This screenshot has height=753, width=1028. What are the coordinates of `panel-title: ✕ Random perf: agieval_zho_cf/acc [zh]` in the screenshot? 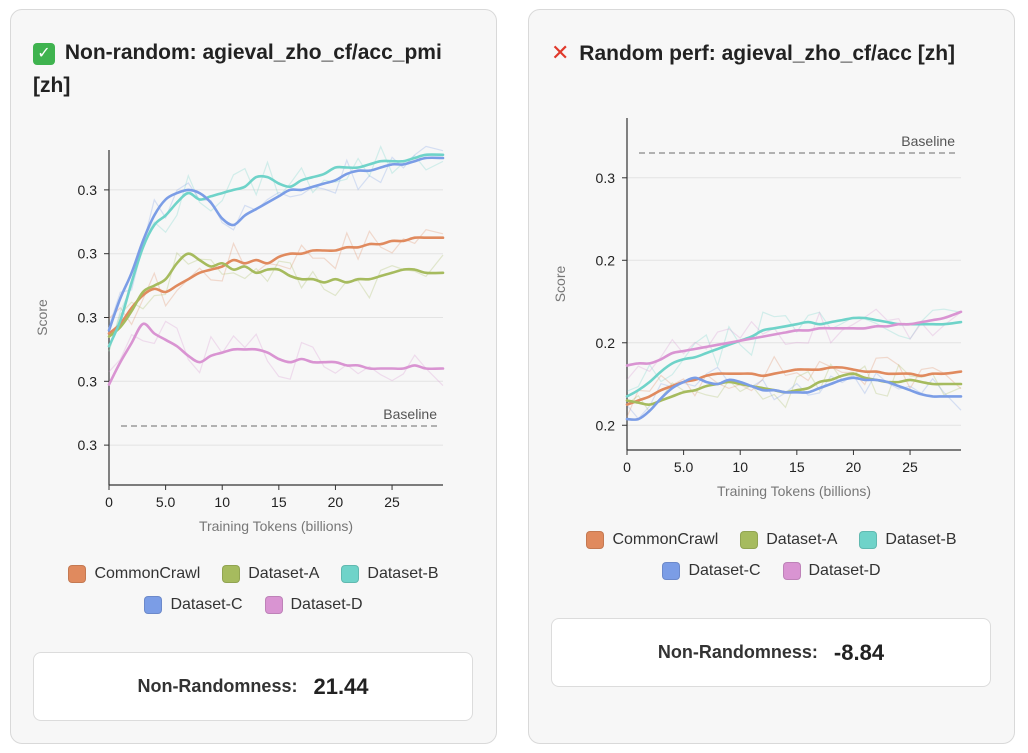 It's located at (771, 53).